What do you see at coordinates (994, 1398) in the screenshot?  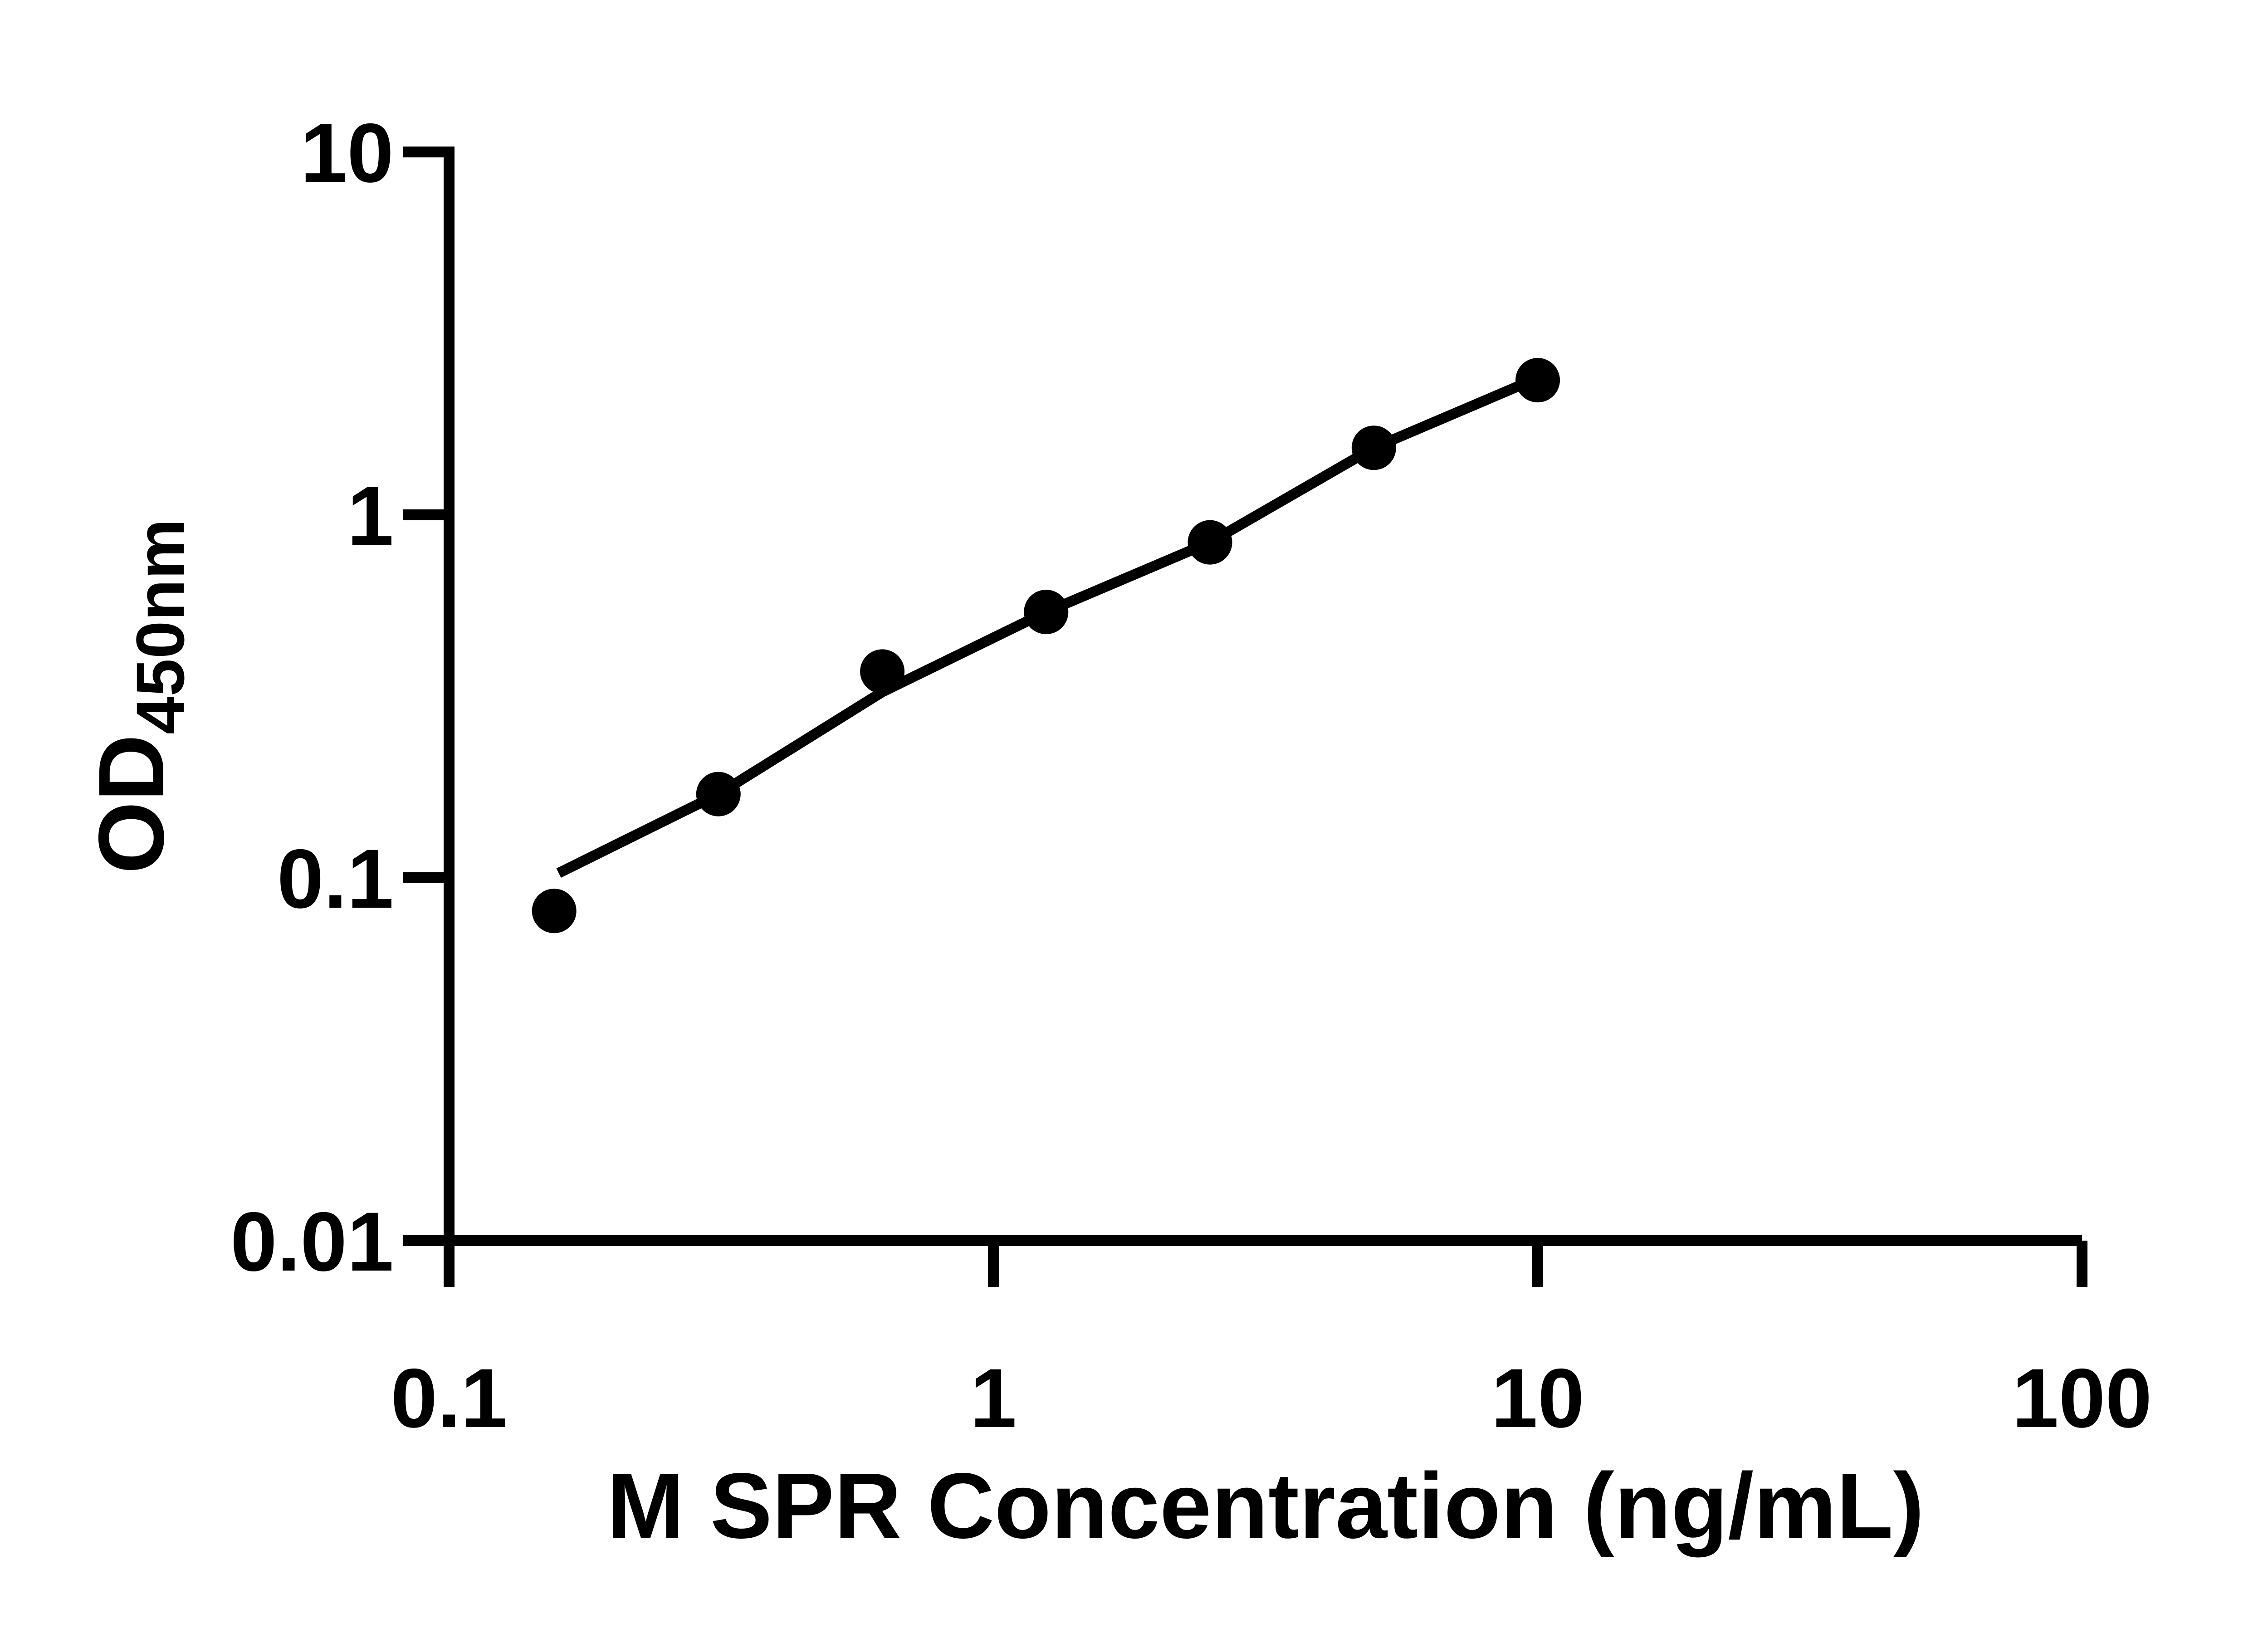 I see `x-tick-label: 1` at bounding box center [994, 1398].